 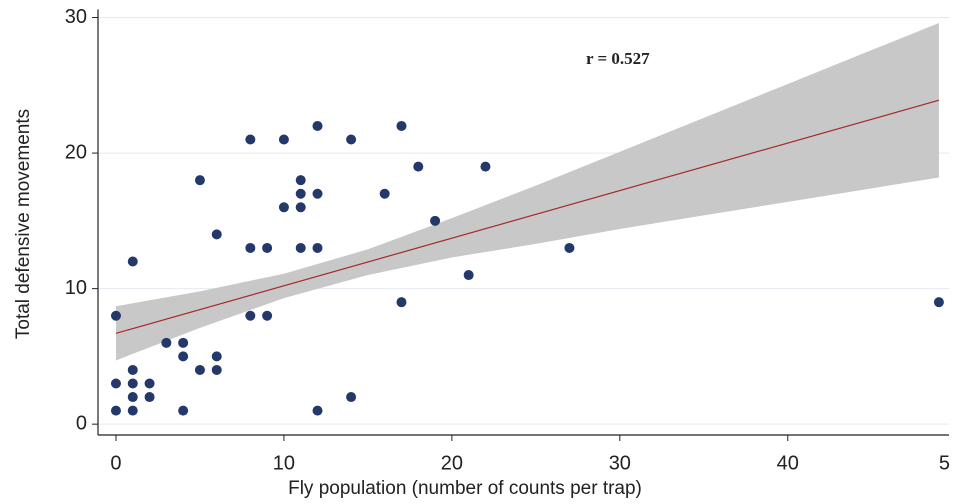 I want to click on y-tick-label: 0, so click(x=81, y=423).